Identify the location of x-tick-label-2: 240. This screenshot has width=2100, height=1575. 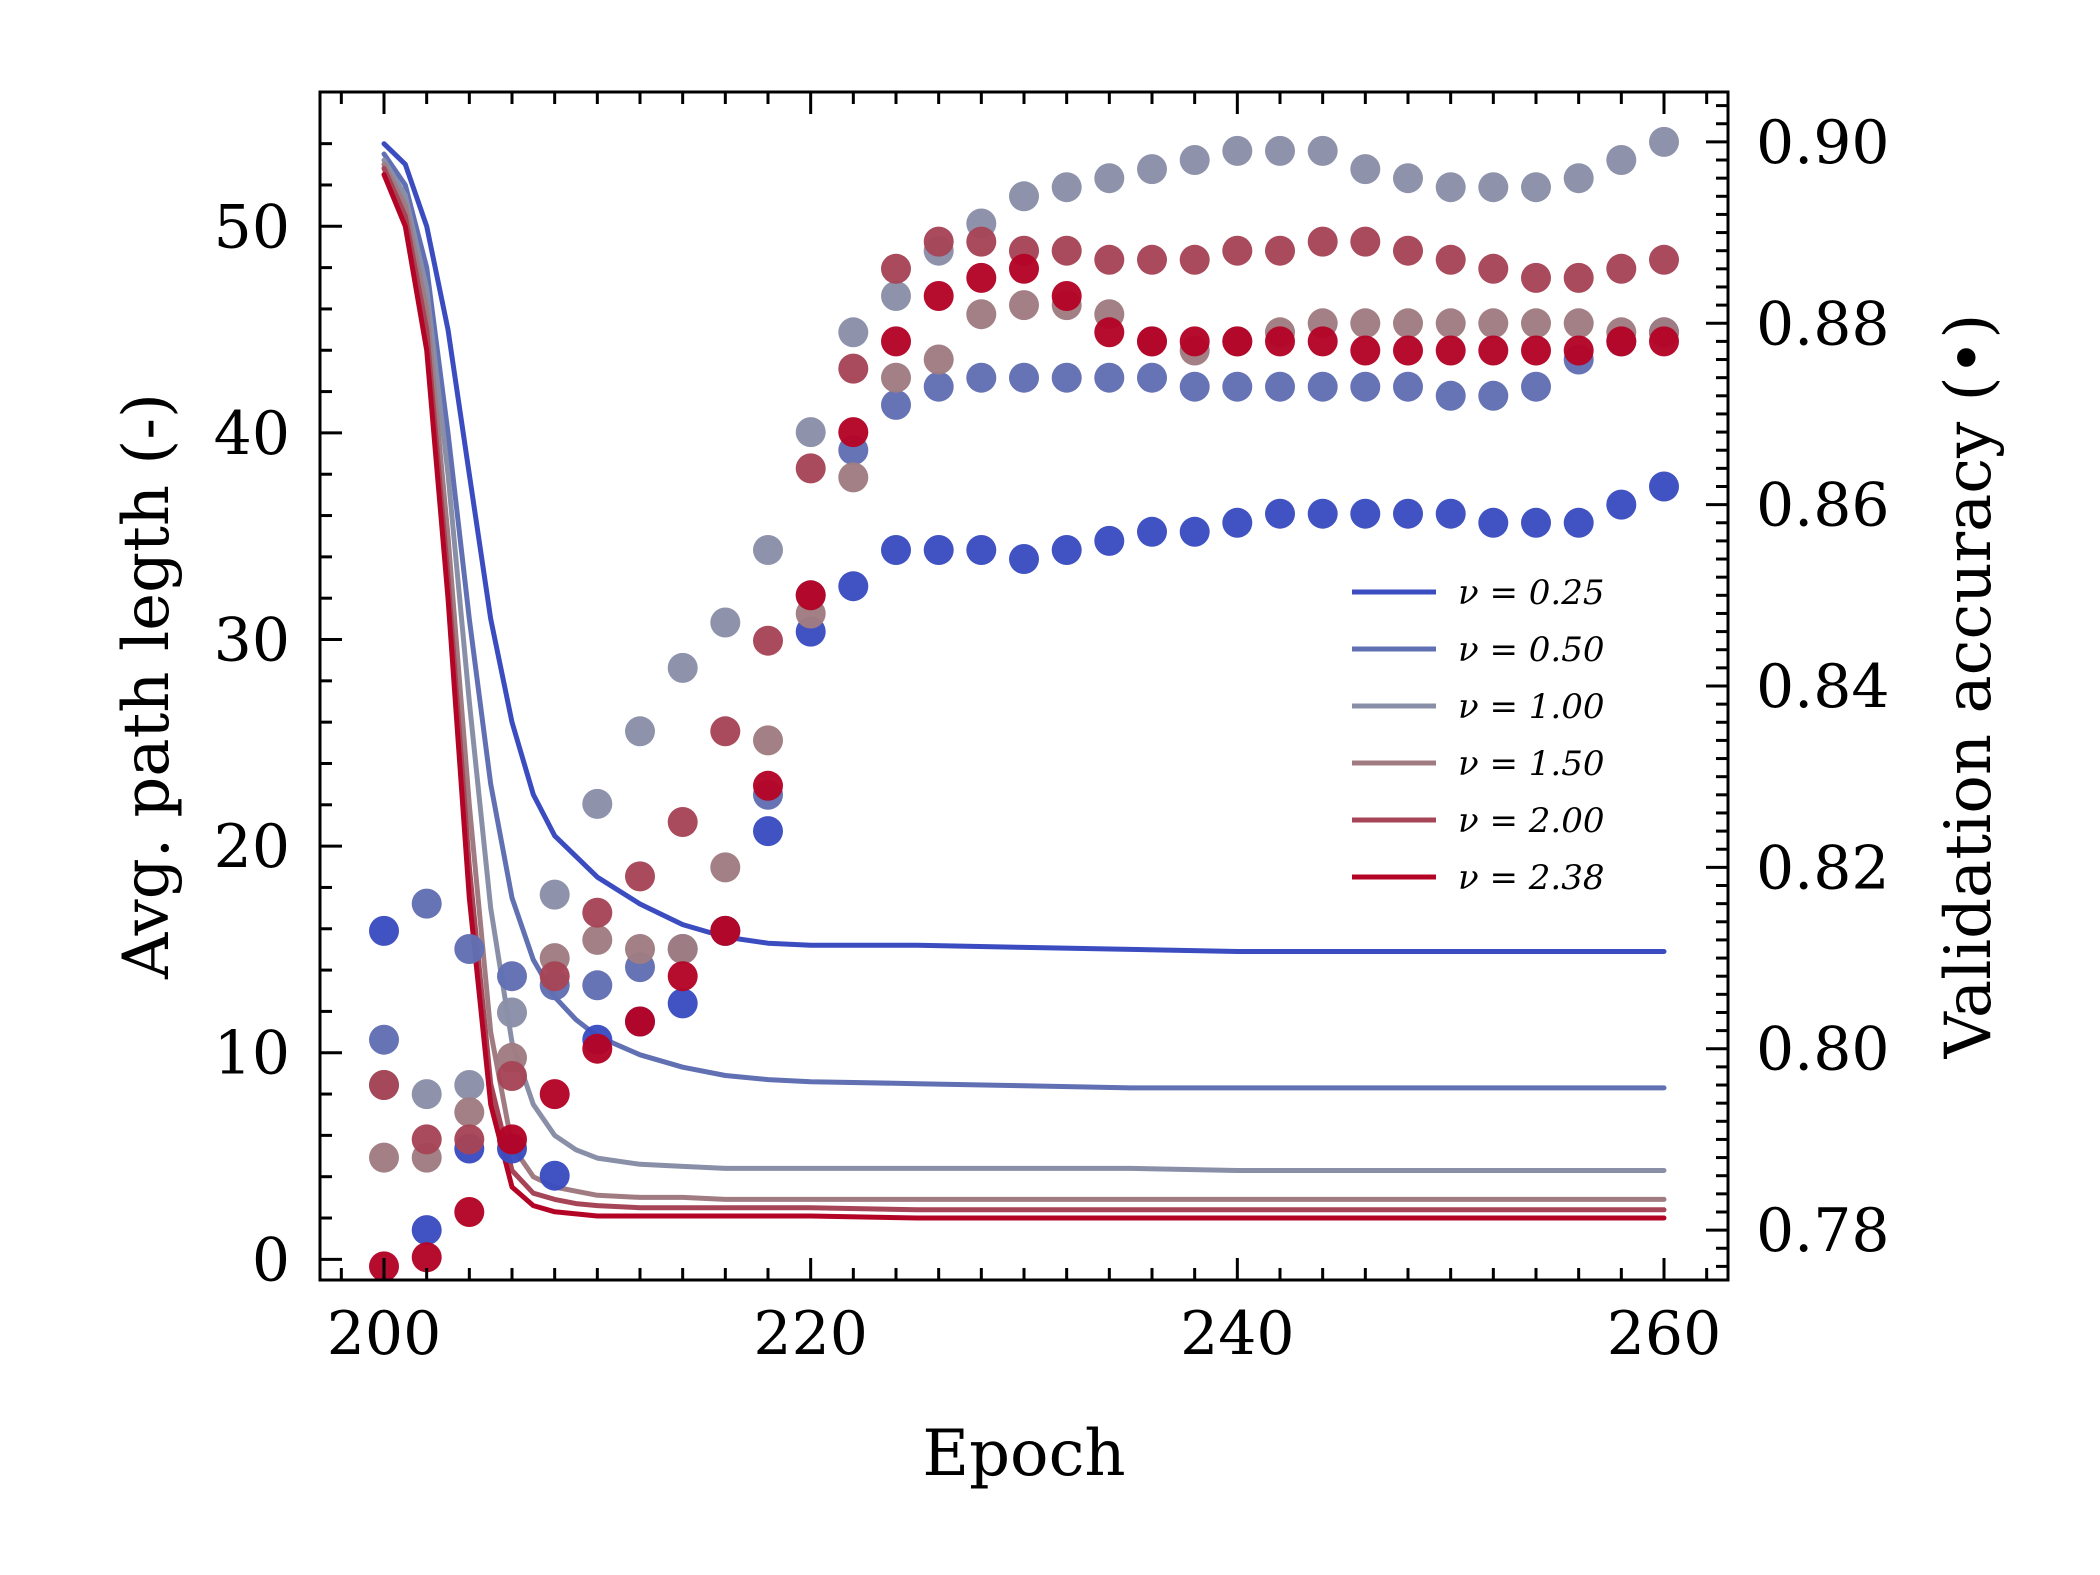
(1237, 1334).